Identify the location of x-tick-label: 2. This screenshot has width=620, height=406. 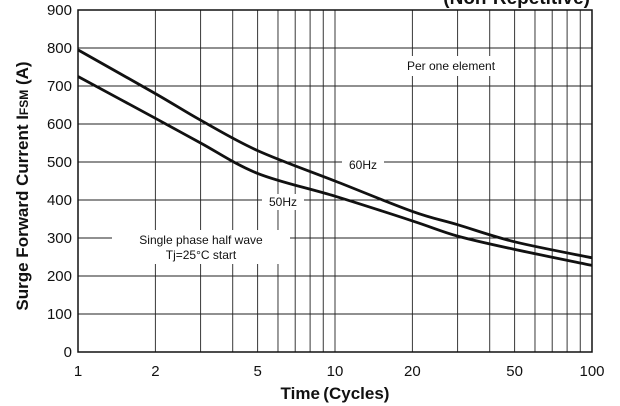
(155, 371).